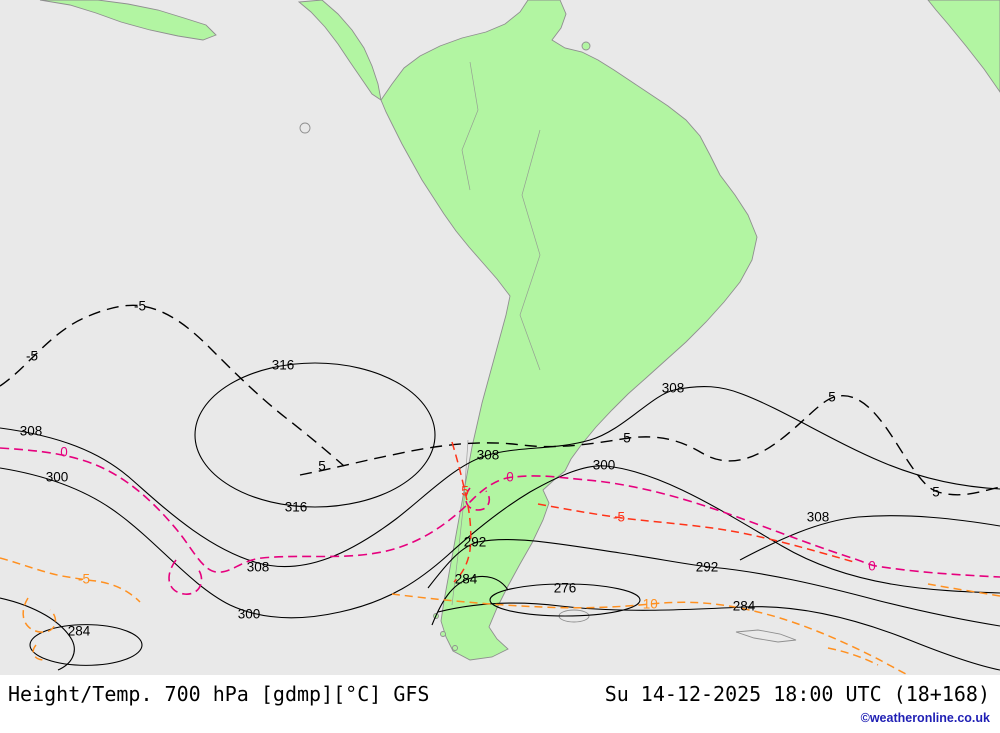 The width and height of the screenshot is (1000, 733). I want to click on atoll-outline-island, so click(305, 128).